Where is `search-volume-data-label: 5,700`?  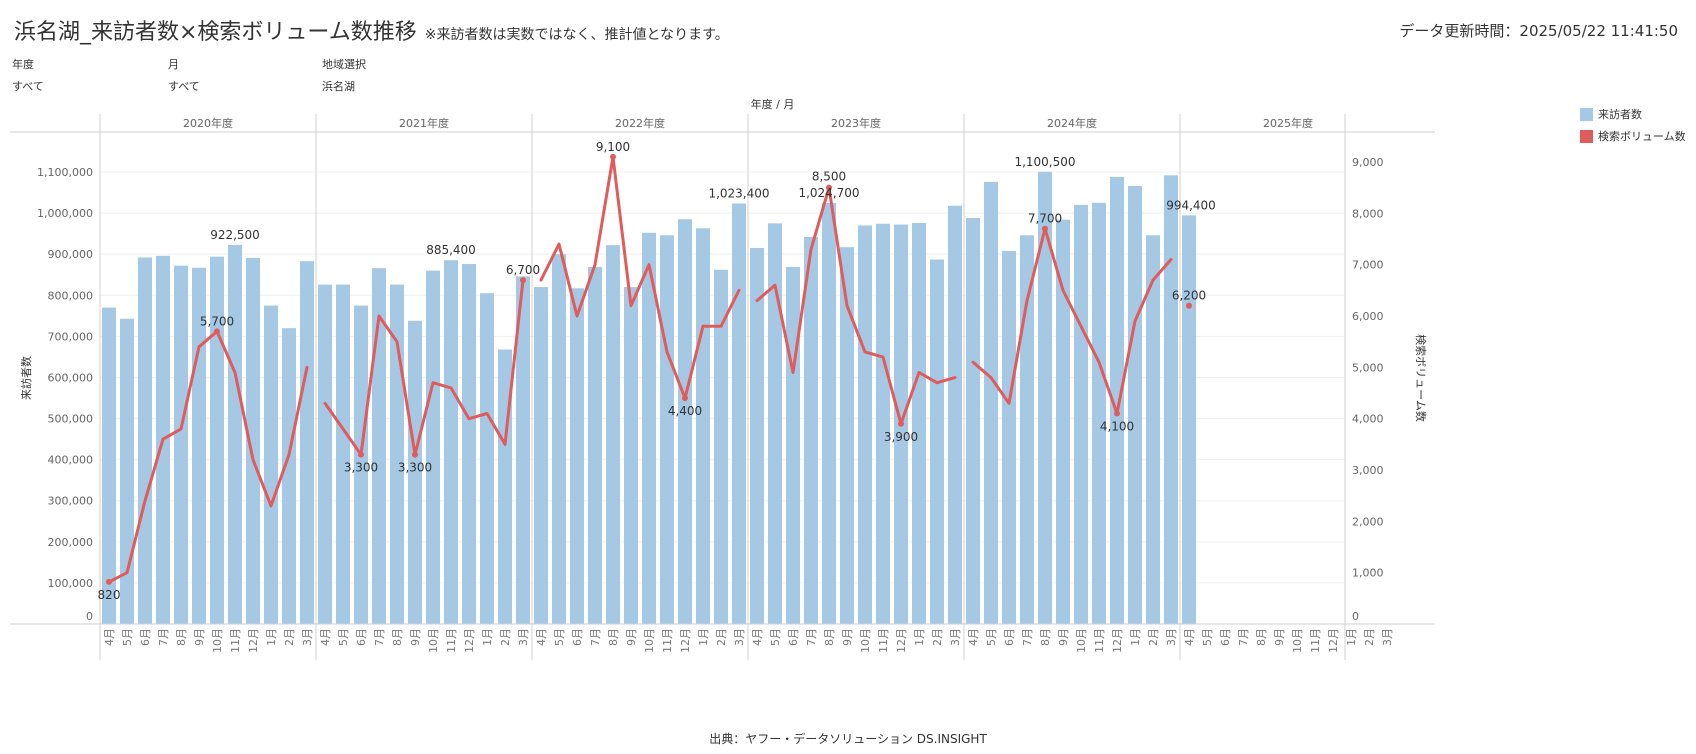 search-volume-data-label: 5,700 is located at coordinates (217, 321).